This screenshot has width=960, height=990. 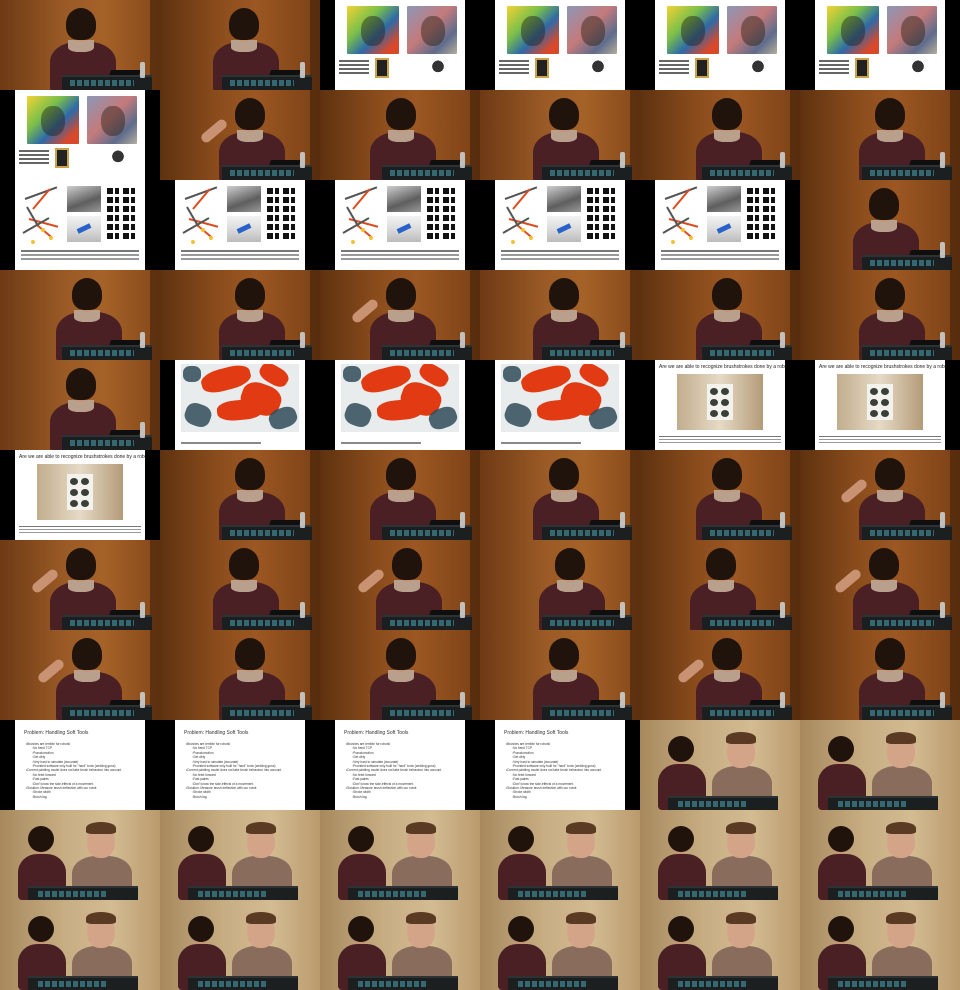 I want to click on robot-photo, so click(x=244, y=199).